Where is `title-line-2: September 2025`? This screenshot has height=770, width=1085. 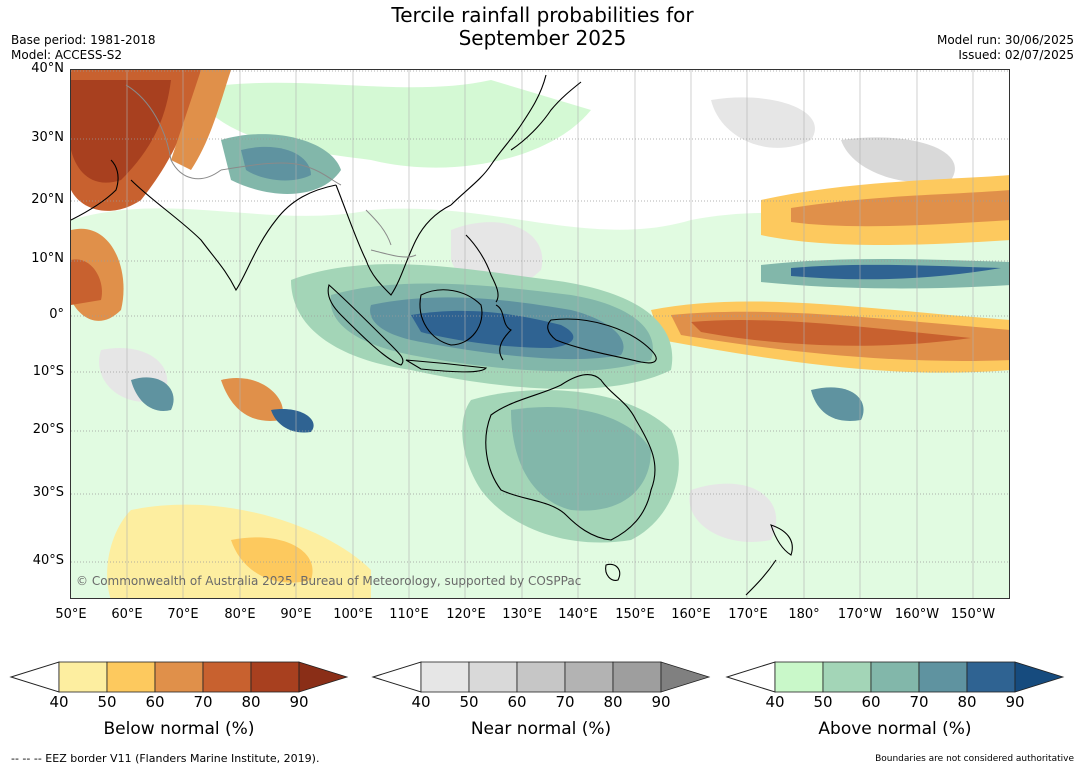 title-line-2: September 2025 is located at coordinates (542, 38).